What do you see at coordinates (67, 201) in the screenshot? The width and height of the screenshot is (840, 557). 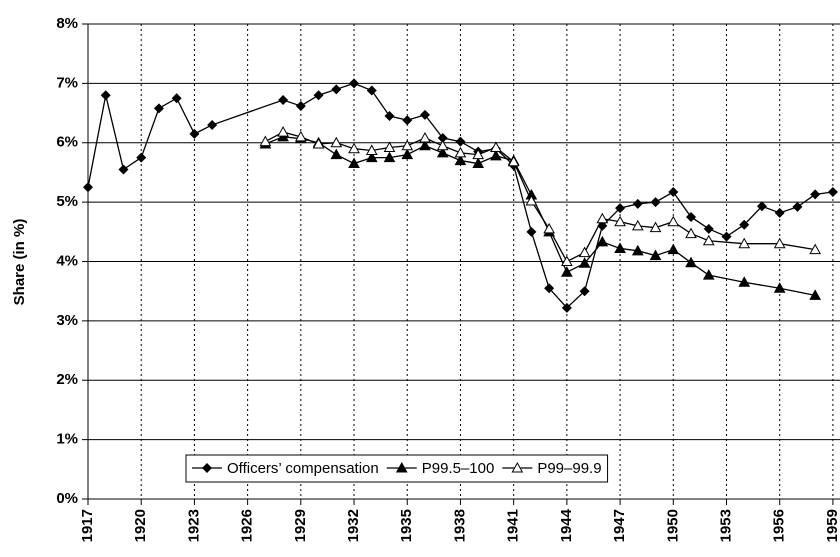 I see `y-tick-label: 5%` at bounding box center [67, 201].